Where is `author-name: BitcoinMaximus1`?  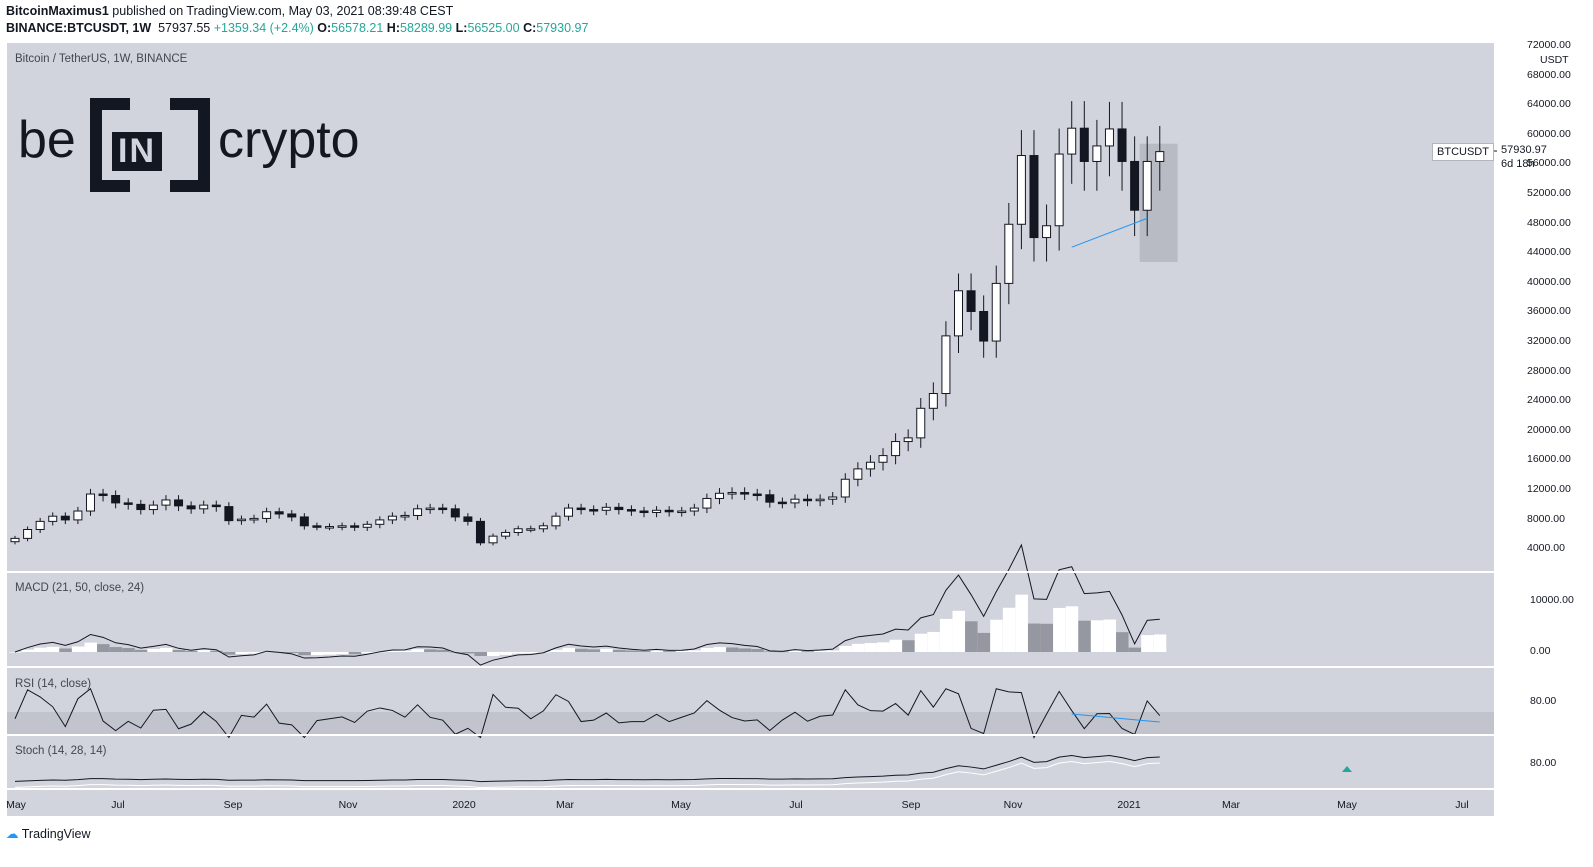
author-name: BitcoinMaximus1 is located at coordinates (57, 11).